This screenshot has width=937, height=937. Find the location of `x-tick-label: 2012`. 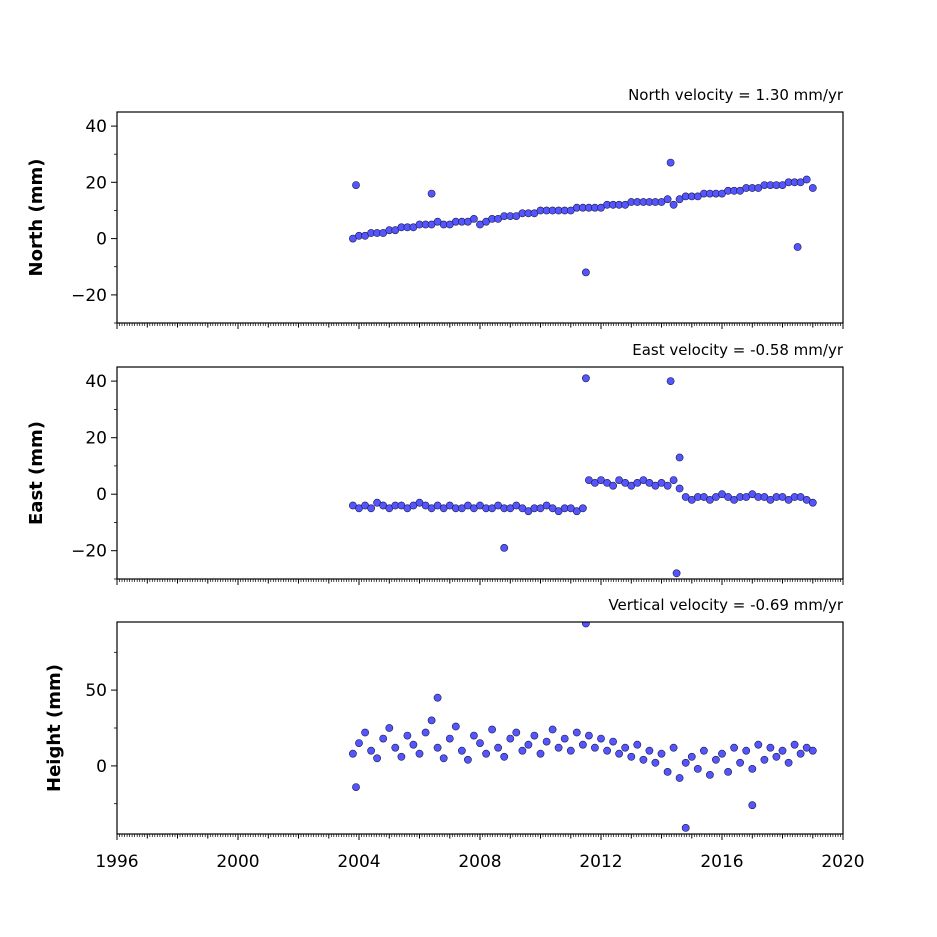

x-tick-label: 2012 is located at coordinates (600, 862).